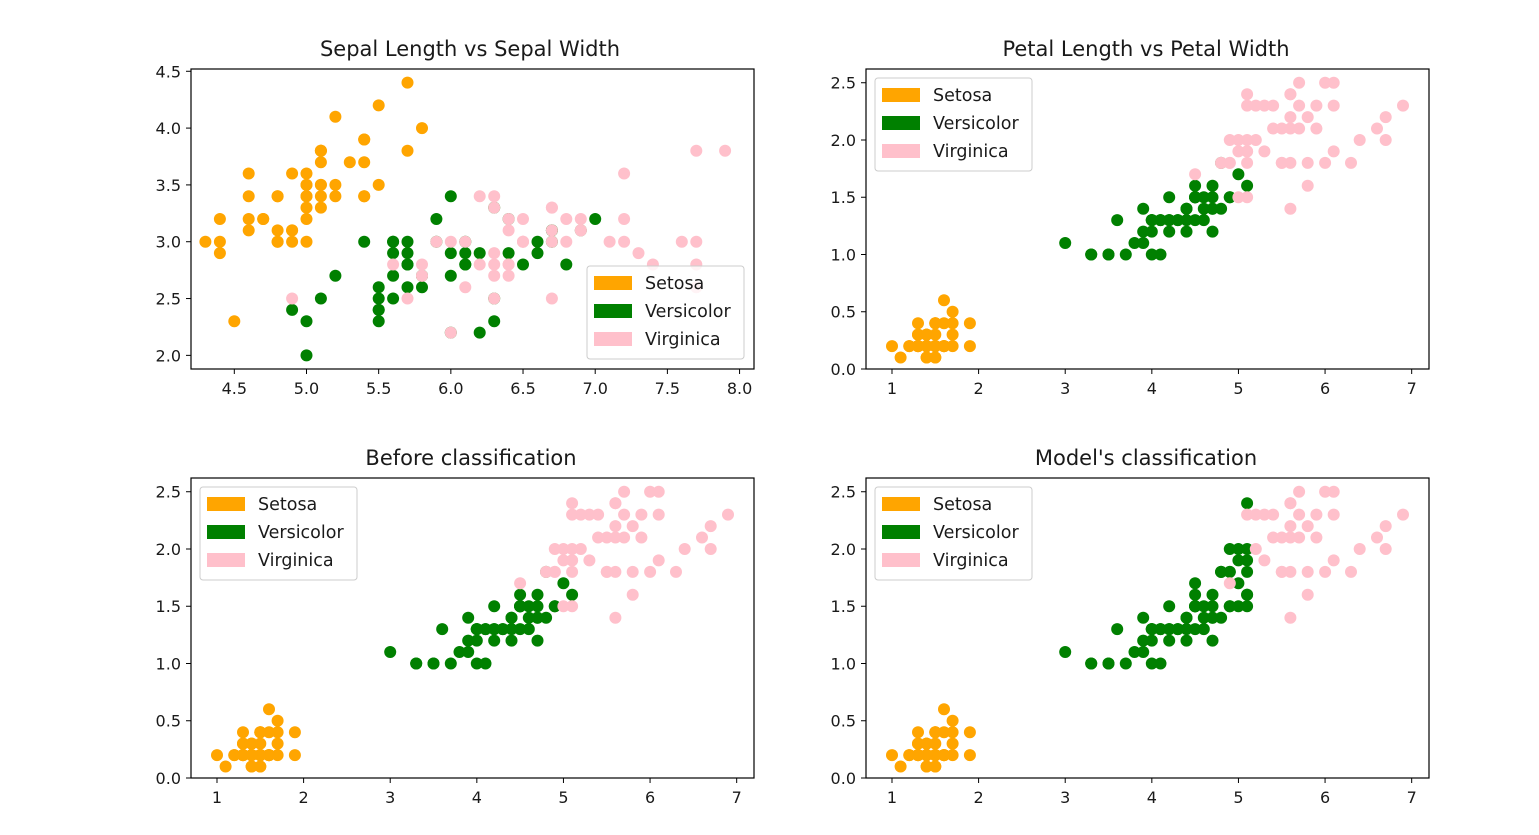 This screenshot has width=1539, height=835. I want to click on series-setosa, so click(931, 738).